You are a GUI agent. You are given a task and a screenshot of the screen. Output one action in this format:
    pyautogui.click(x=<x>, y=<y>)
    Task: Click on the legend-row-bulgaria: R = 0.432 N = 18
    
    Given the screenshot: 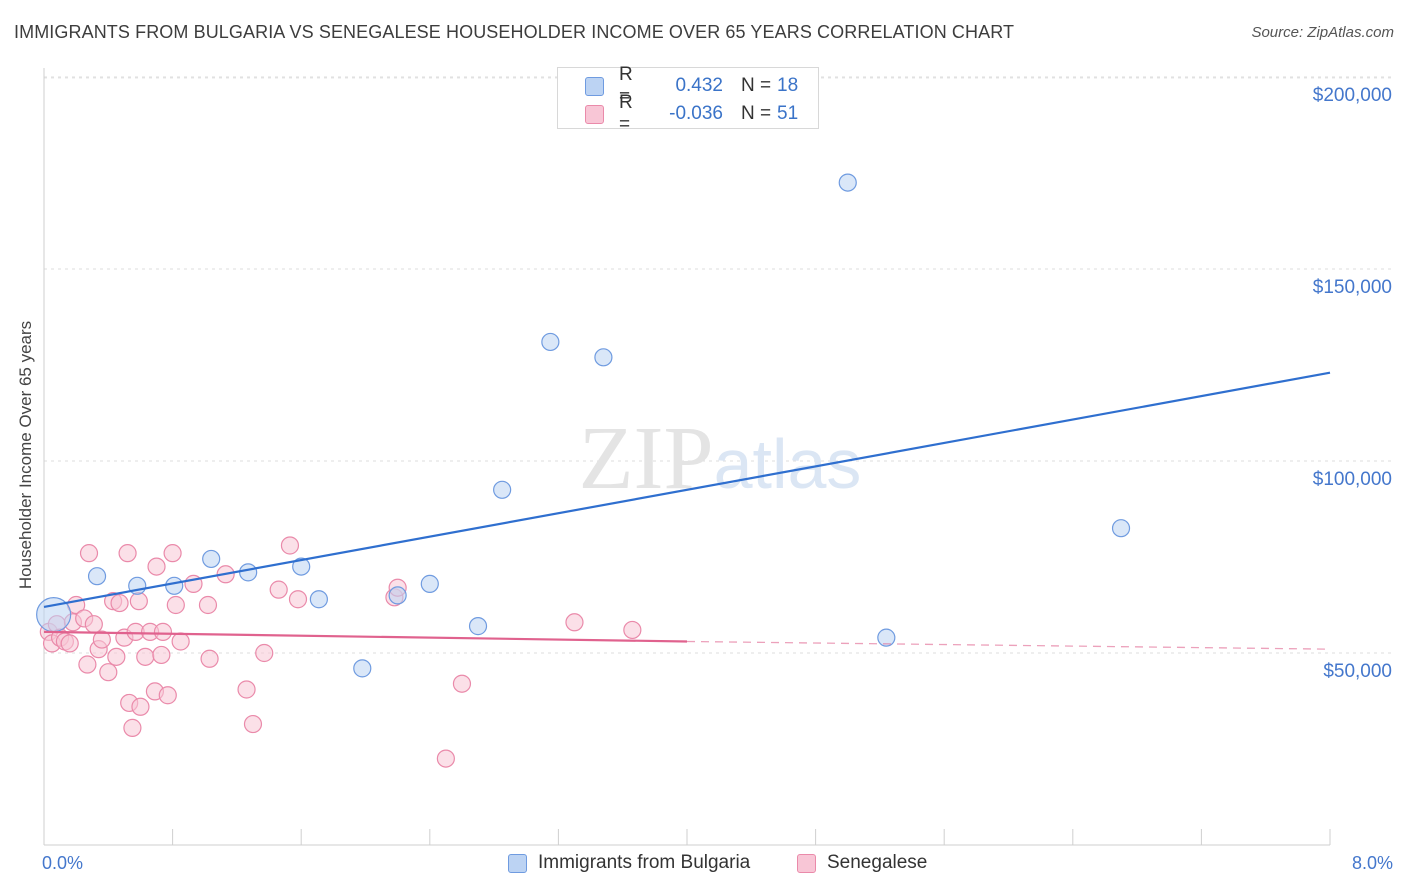 What is the action you would take?
    pyautogui.click(x=692, y=85)
    